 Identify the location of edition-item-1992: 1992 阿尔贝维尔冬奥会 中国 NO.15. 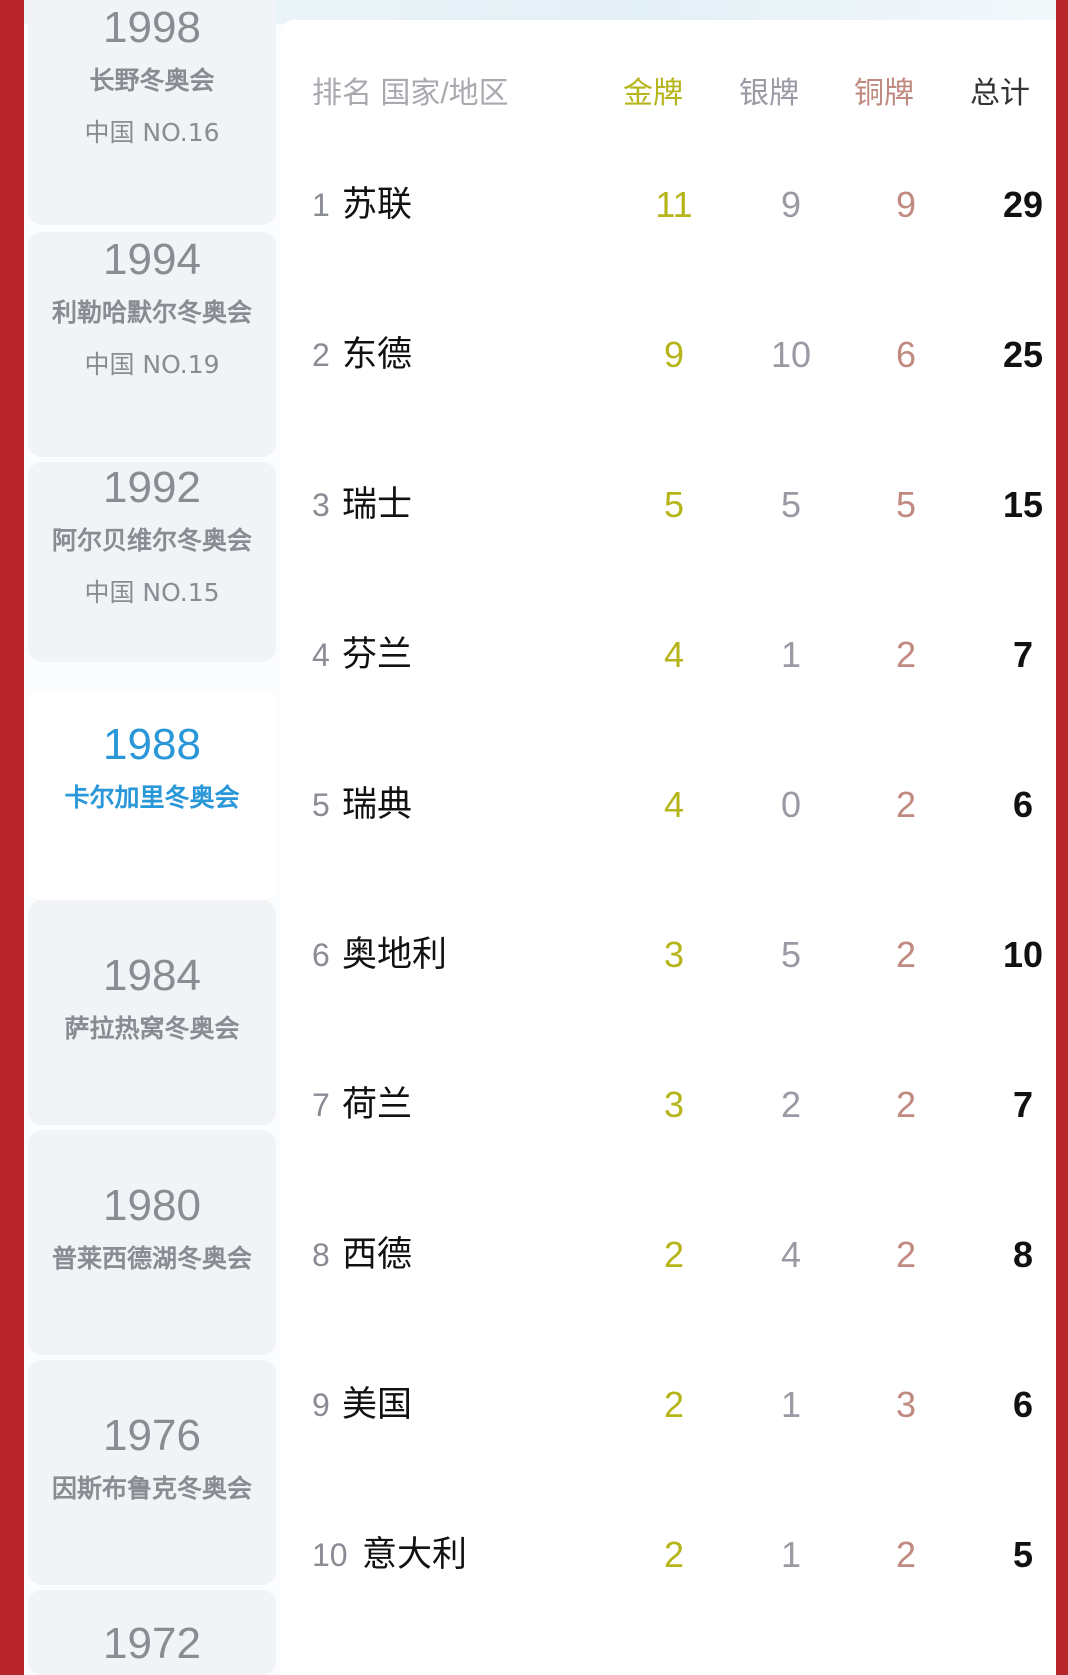
(152, 562).